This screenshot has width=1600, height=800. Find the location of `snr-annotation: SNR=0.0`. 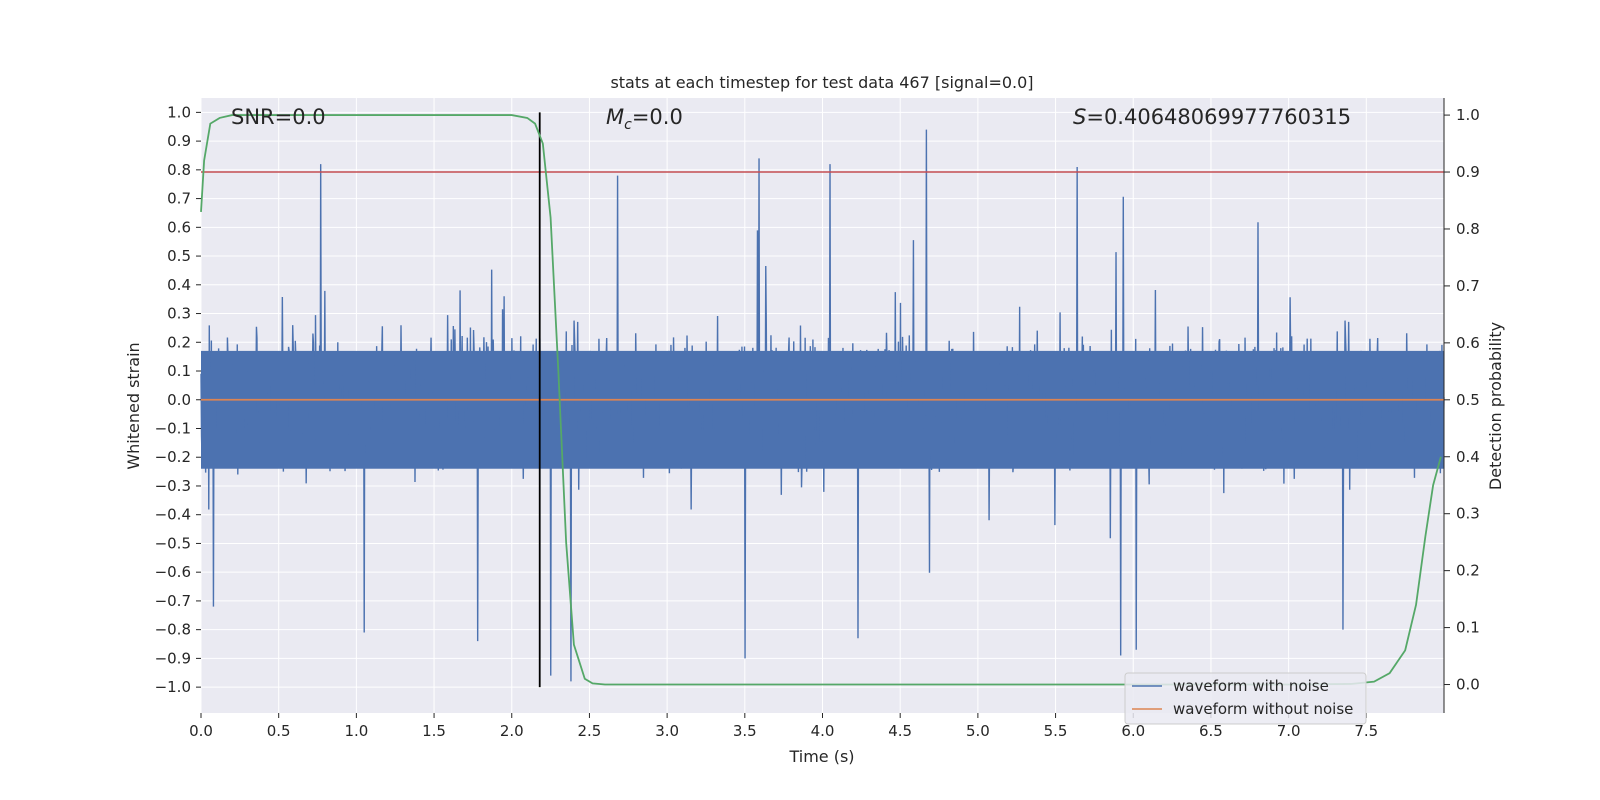

snr-annotation: SNR=0.0 is located at coordinates (278, 117).